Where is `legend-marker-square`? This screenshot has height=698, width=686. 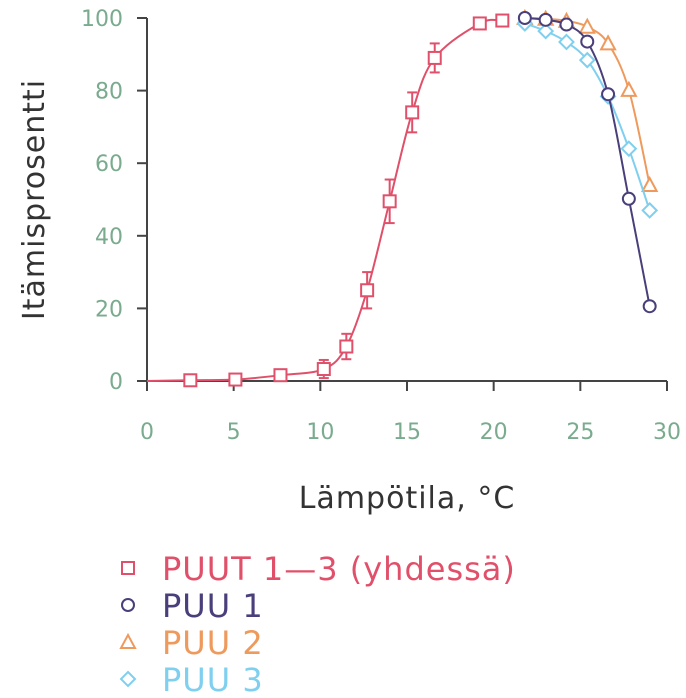
legend-marker-square is located at coordinates (128, 568).